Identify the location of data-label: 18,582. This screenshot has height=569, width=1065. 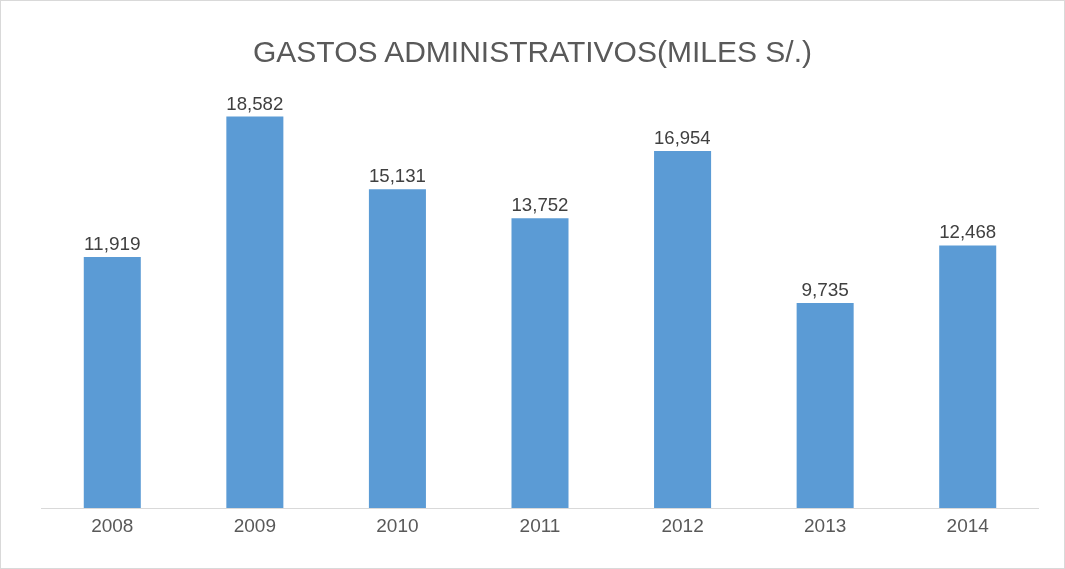
(255, 103).